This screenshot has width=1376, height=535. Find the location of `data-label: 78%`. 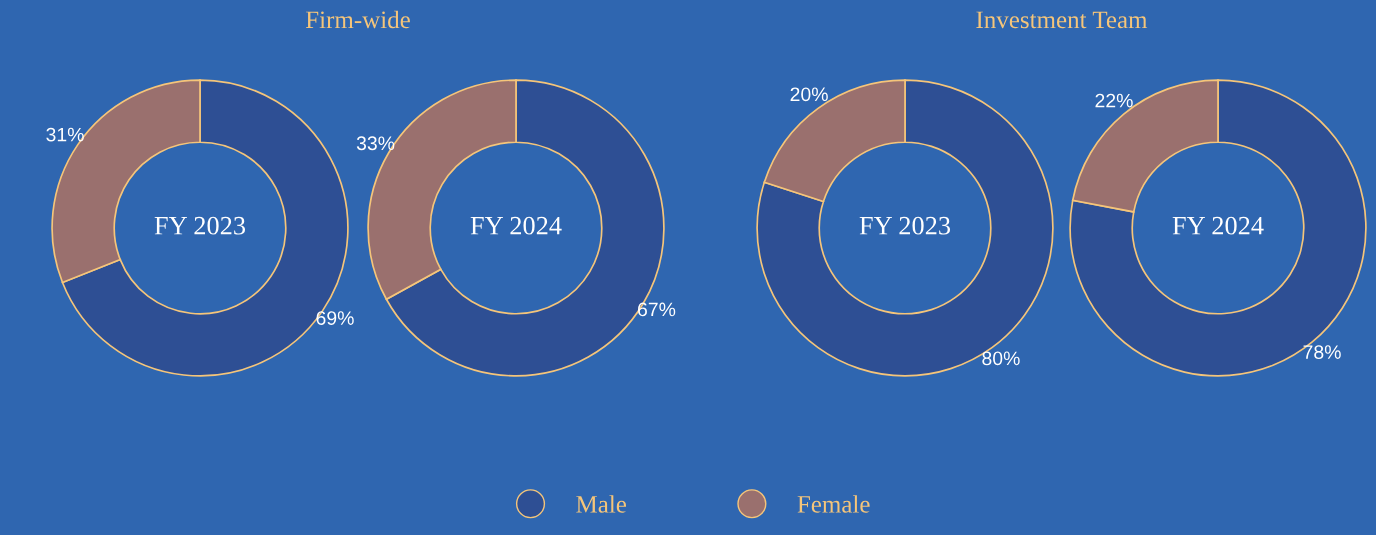

data-label: 78% is located at coordinates (1322, 352).